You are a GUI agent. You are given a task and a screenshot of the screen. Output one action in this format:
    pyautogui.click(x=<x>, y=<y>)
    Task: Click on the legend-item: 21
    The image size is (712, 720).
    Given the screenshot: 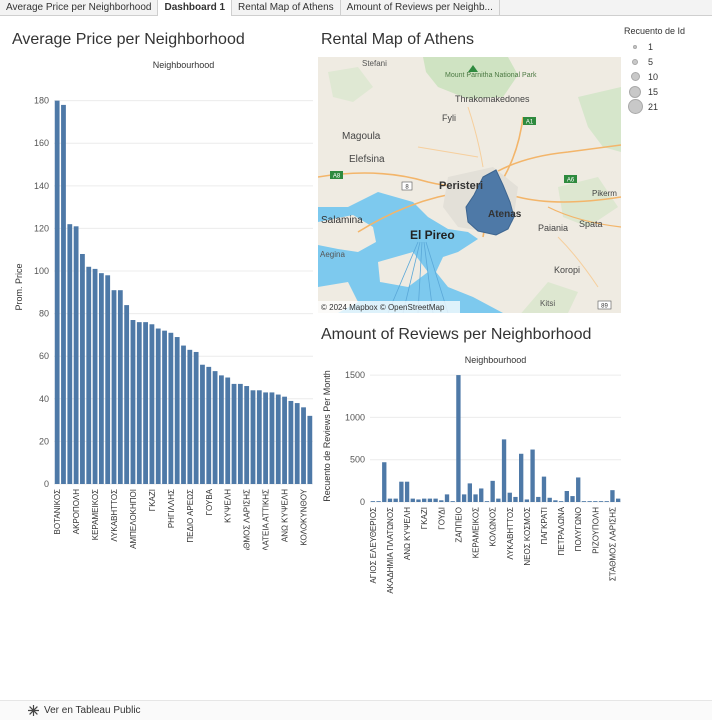 What is the action you would take?
    pyautogui.click(x=667, y=106)
    